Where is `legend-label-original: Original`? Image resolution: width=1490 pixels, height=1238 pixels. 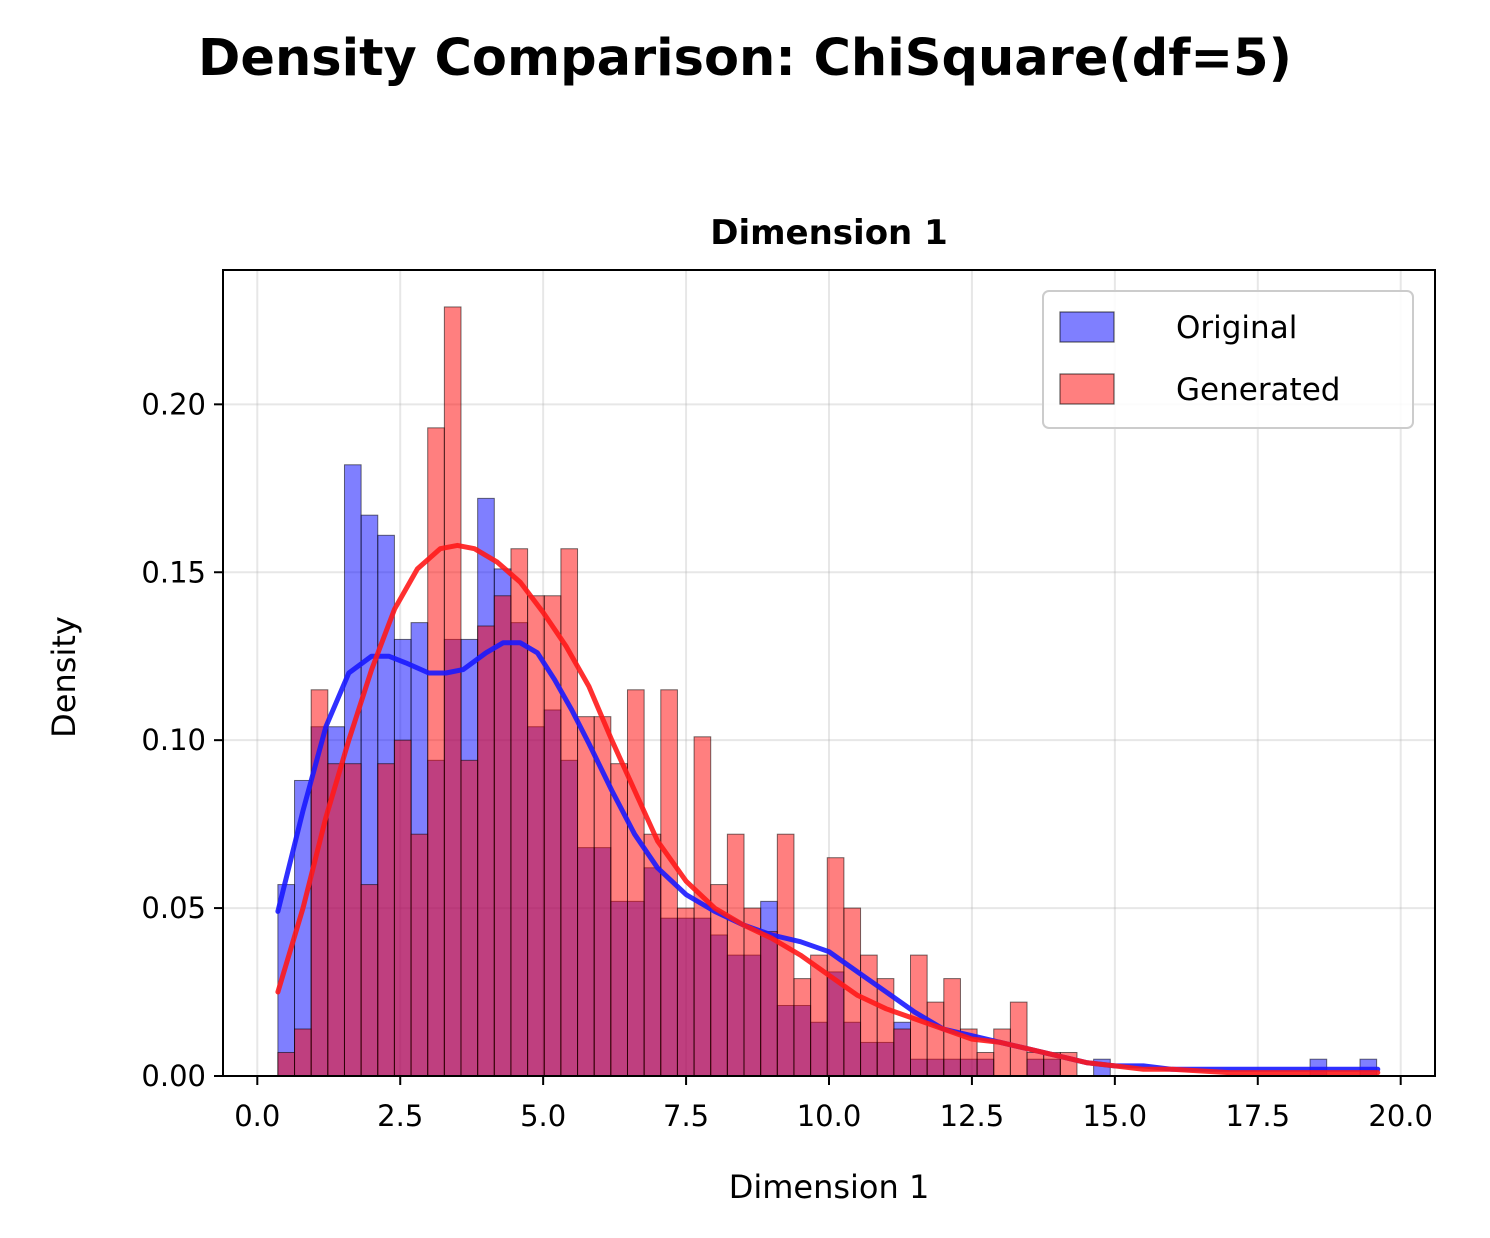 legend-label-original: Original is located at coordinates (1236, 328).